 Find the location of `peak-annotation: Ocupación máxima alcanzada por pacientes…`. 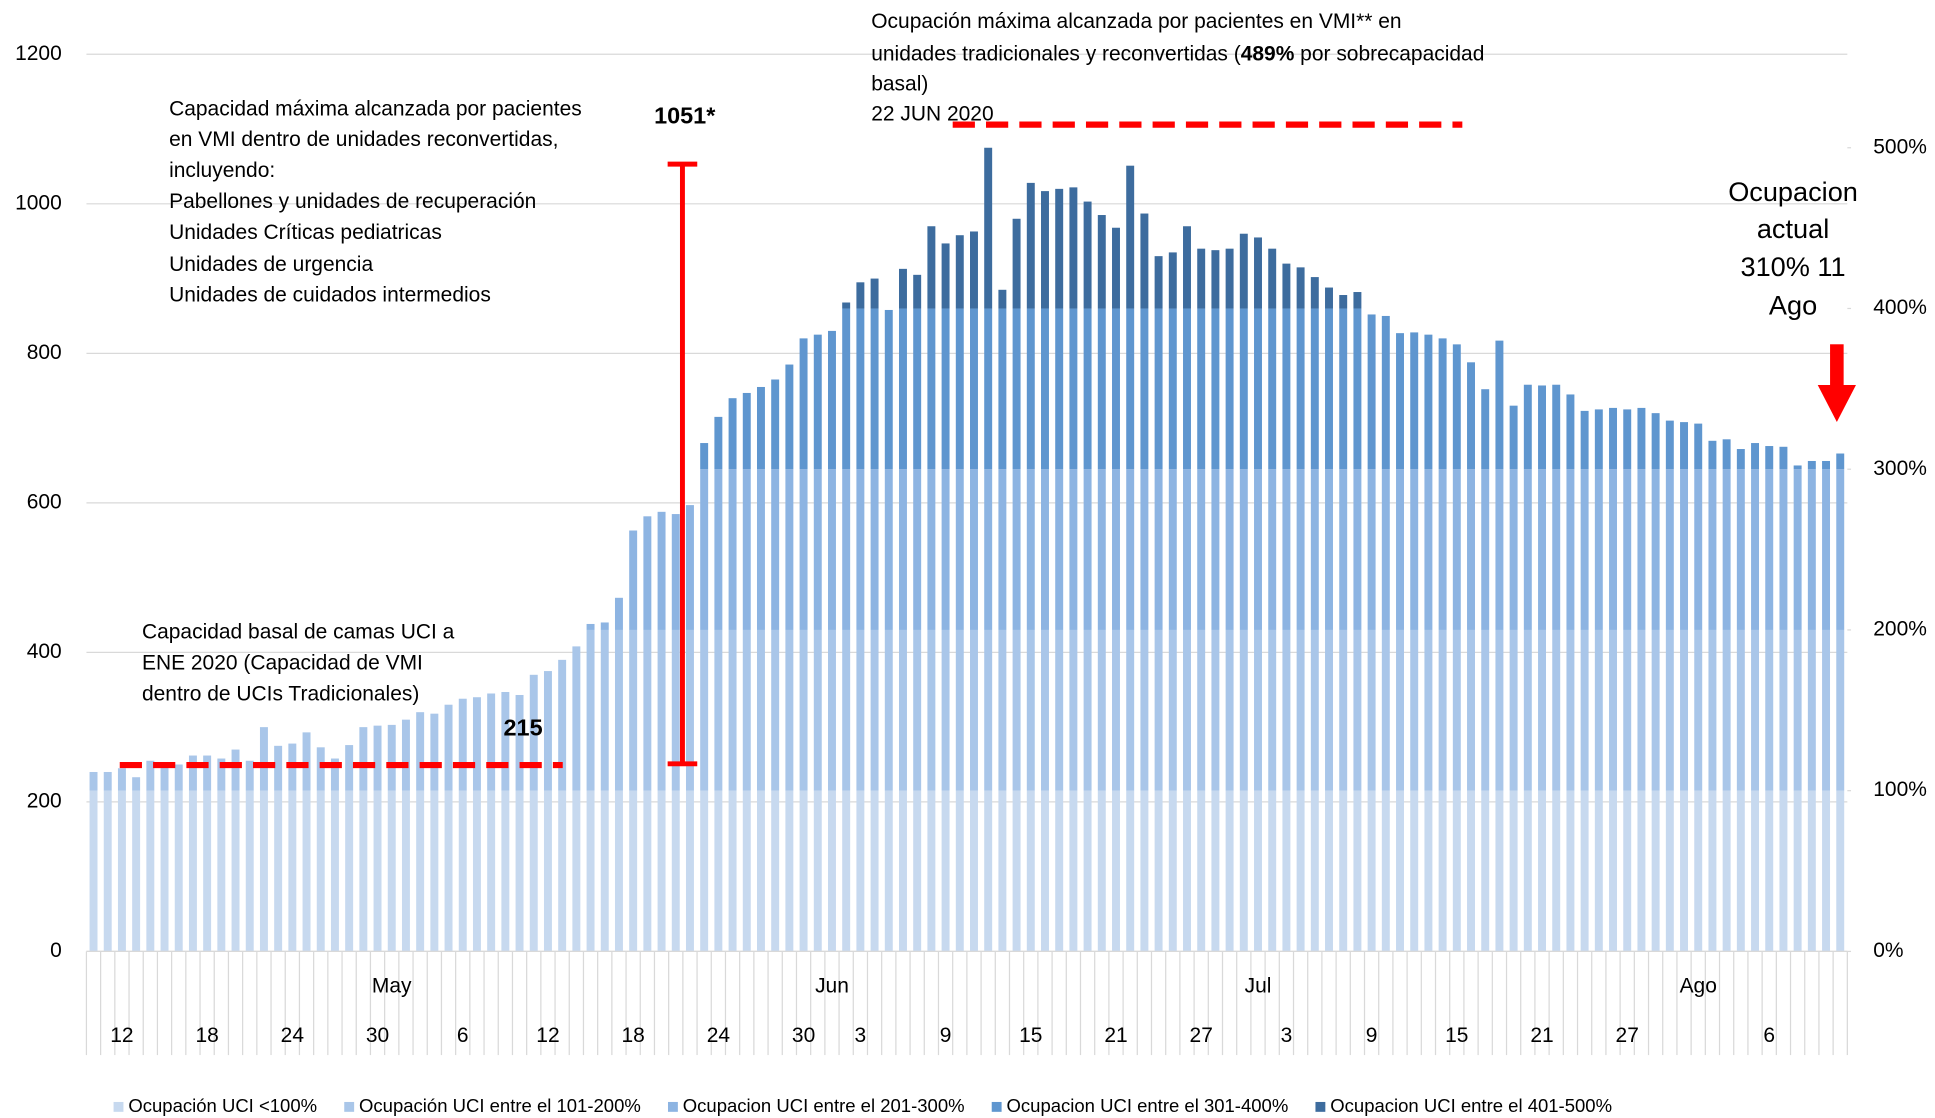

peak-annotation: Ocupación máxima alcanzada por pacientes… is located at coordinates (1177, 68).